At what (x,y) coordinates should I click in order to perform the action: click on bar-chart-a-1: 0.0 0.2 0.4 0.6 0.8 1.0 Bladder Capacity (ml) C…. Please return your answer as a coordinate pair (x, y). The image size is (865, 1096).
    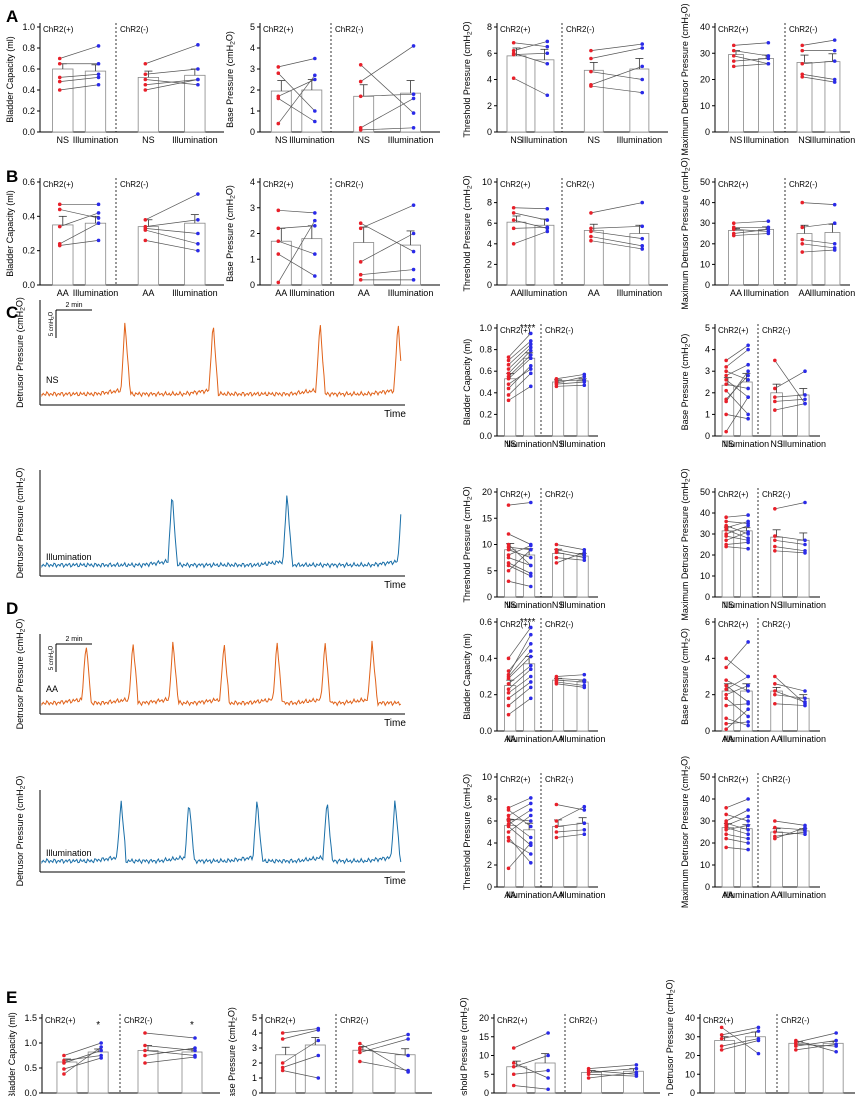
    Looking at the image, I should click on (114, 83).